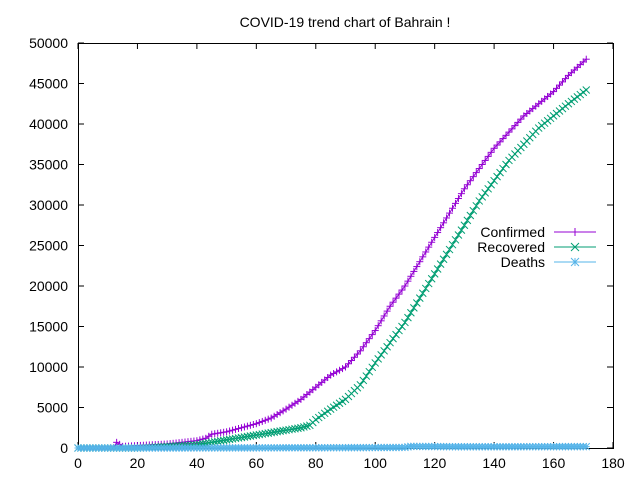 Image resolution: width=640 pixels, height=480 pixels. I want to click on legend-label-confirmed: Confirmed, so click(512, 232).